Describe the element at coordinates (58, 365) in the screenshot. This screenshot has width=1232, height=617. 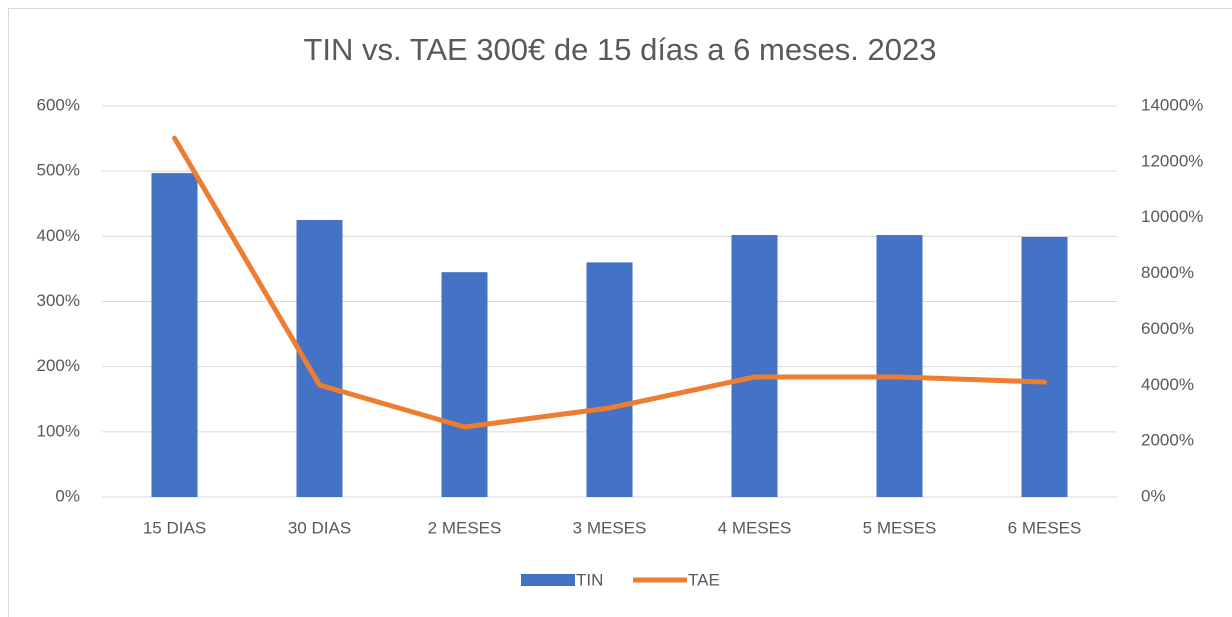
I see `y-tick-label: 200%` at that location.